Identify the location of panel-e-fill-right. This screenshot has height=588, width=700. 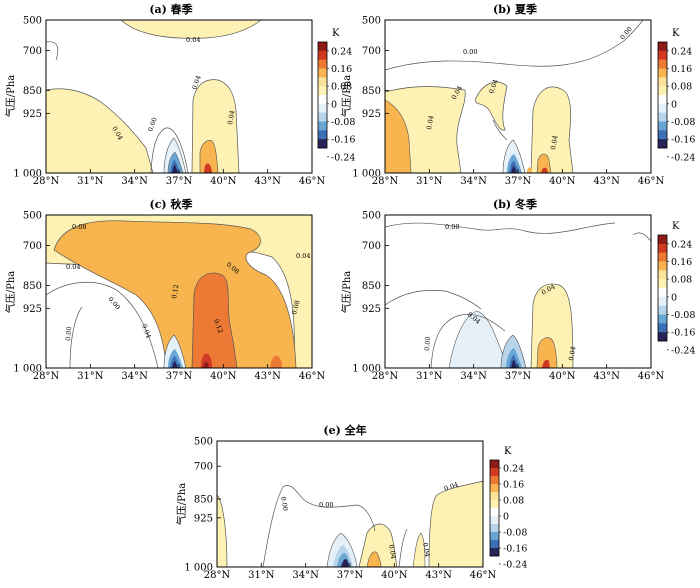
(456, 524).